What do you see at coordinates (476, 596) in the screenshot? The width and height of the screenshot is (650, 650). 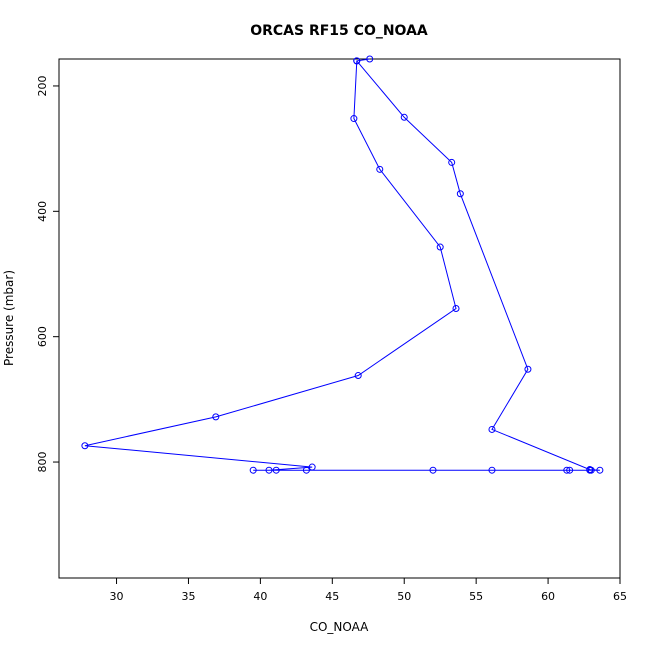 I see `x-tick-label: 55` at bounding box center [476, 596].